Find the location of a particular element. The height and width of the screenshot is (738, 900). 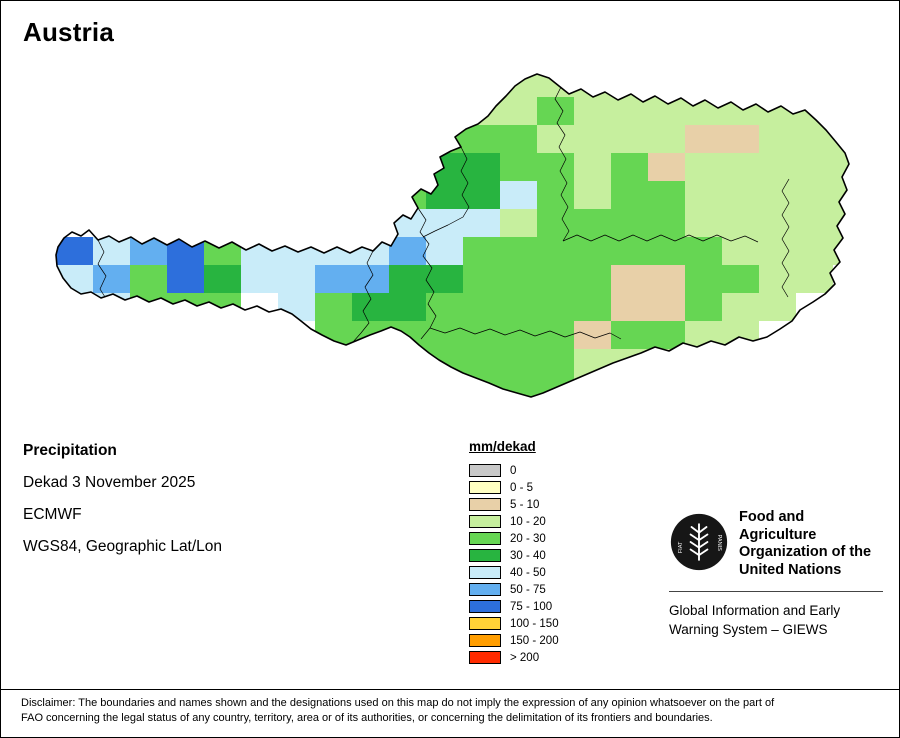

legend-item: 100 - 150 is located at coordinates (514, 623).